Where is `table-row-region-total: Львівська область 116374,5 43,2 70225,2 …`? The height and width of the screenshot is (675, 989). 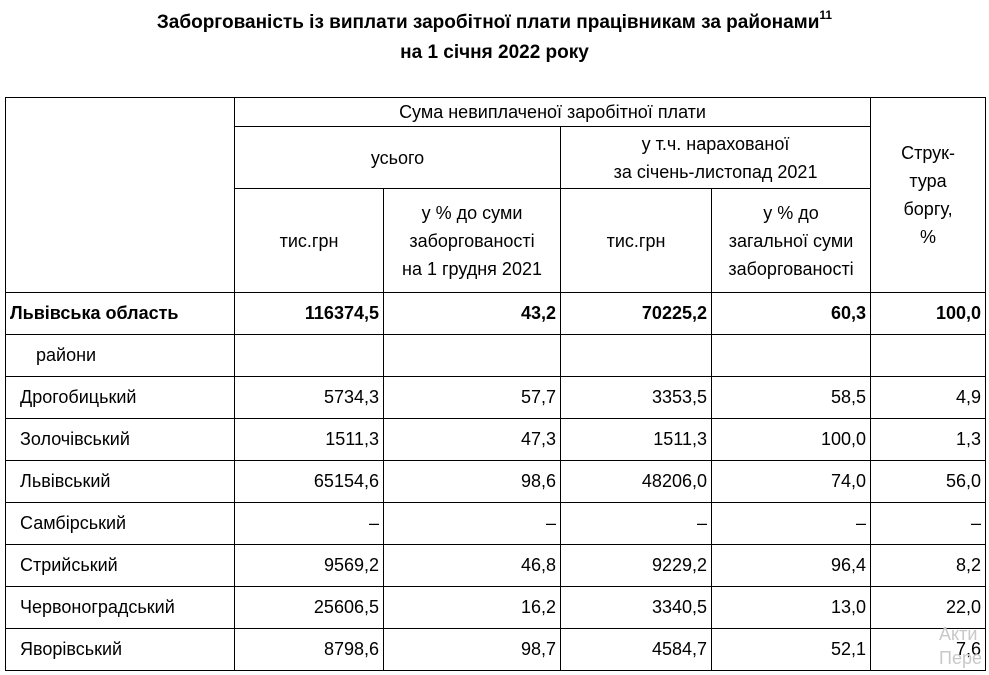 table-row-region-total: Львівська область 116374,5 43,2 70225,2 … is located at coordinates (496, 313).